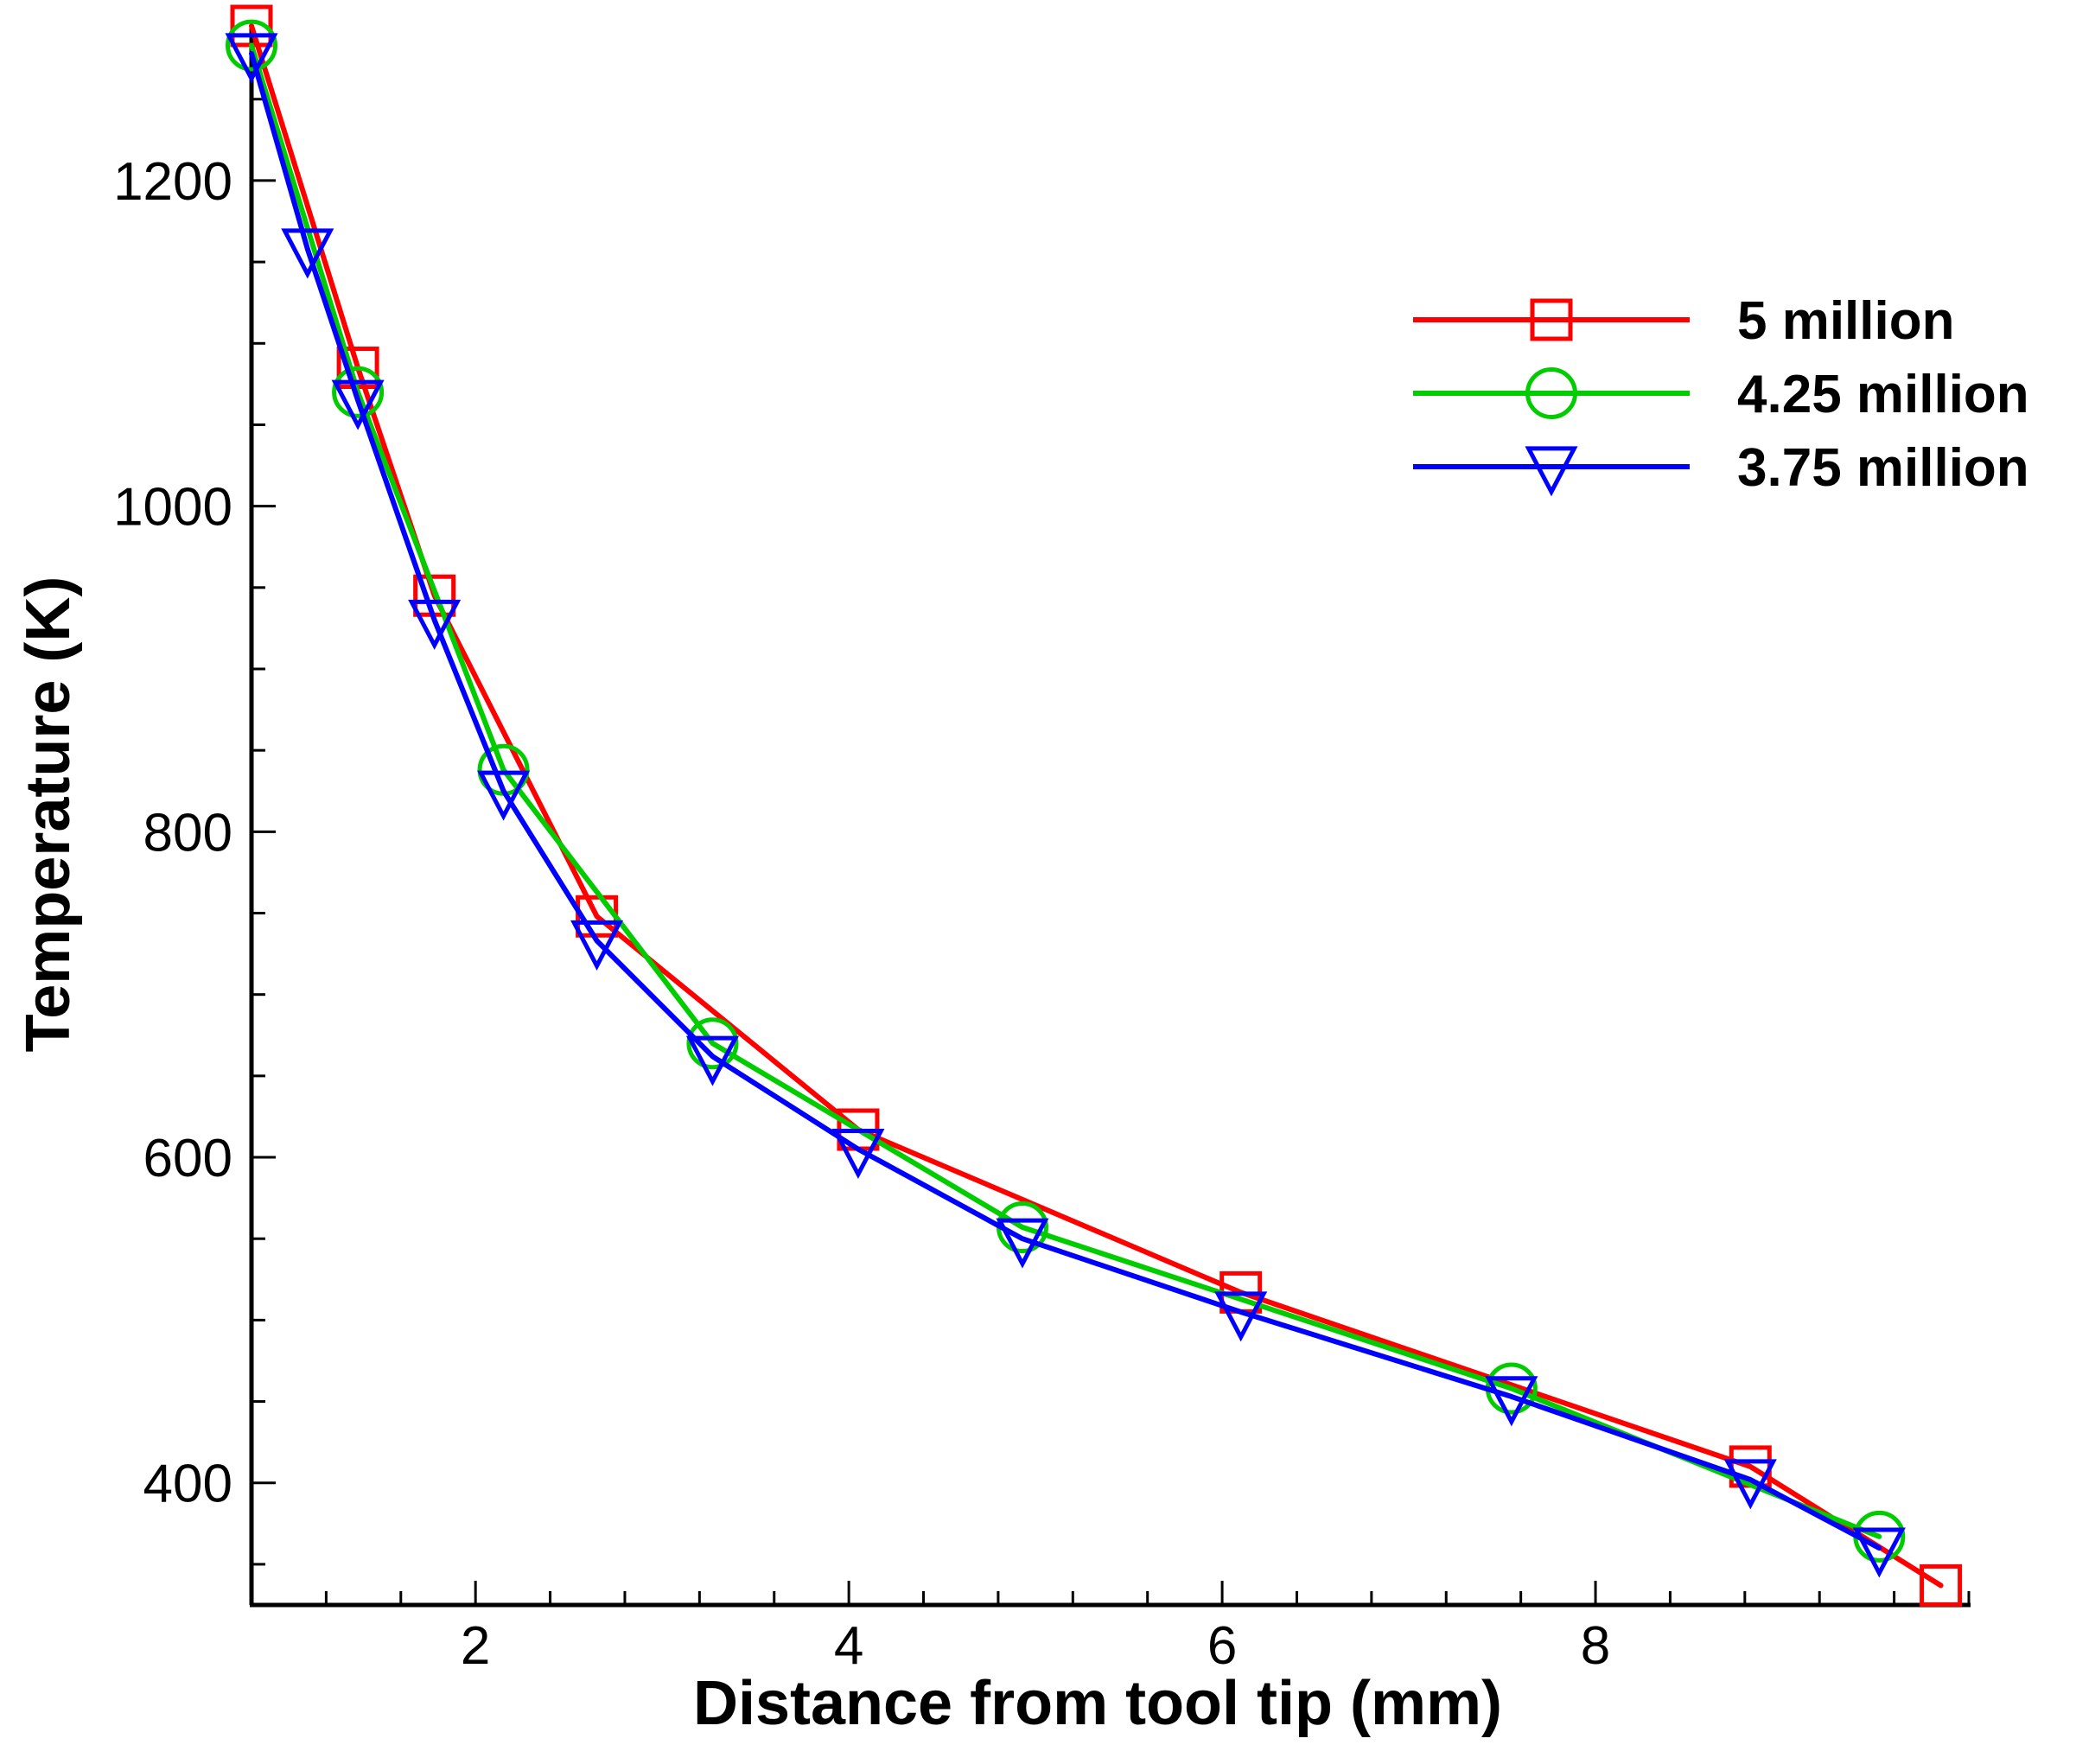  Describe the element at coordinates (187, 833) in the screenshot. I see `y-tick-label: 800` at that location.